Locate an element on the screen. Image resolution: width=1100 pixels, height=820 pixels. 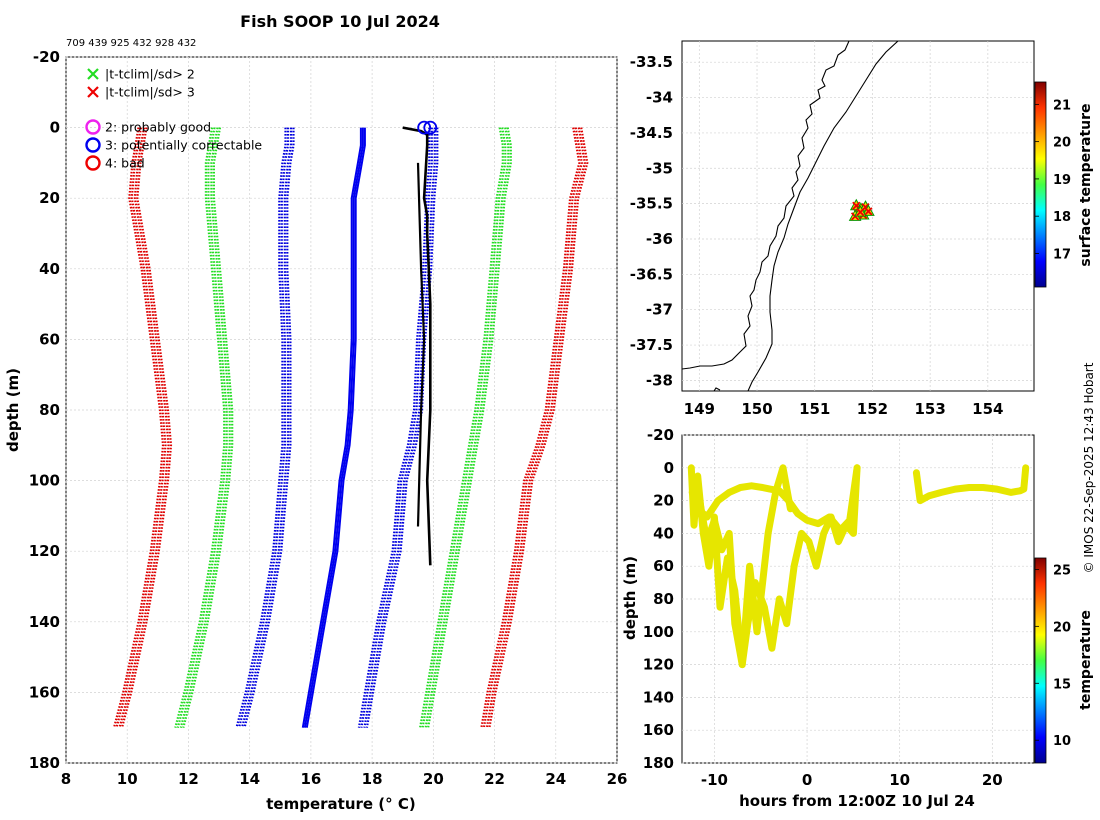
map-ytick-label: -37.5 is located at coordinates (651, 345).